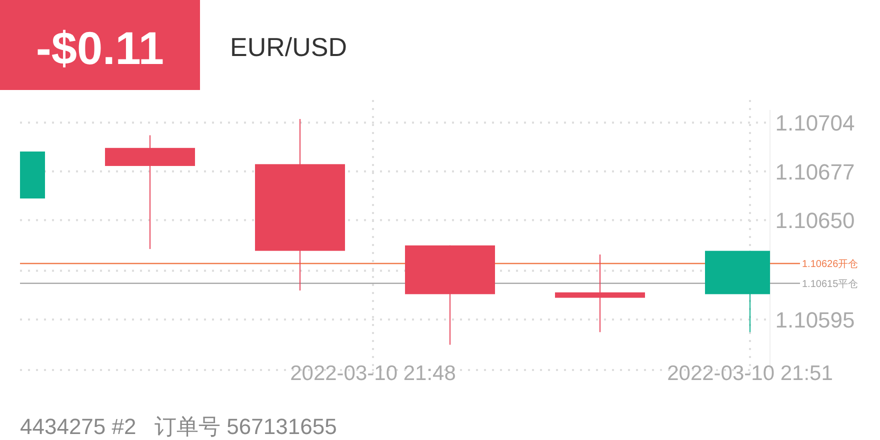 The height and width of the screenshot is (440, 880). What do you see at coordinates (815, 221) in the screenshot?
I see `y-tick-label: 1.10650` at bounding box center [815, 221].